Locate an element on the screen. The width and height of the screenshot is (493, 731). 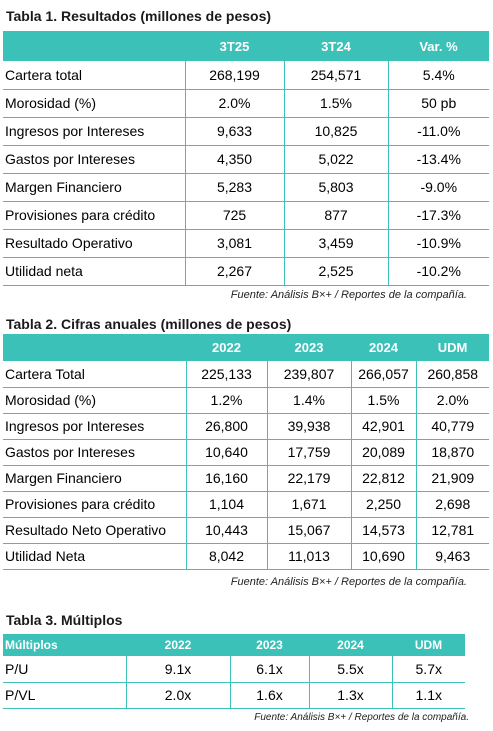
table-cell: 12,781 is located at coordinates (452, 530).